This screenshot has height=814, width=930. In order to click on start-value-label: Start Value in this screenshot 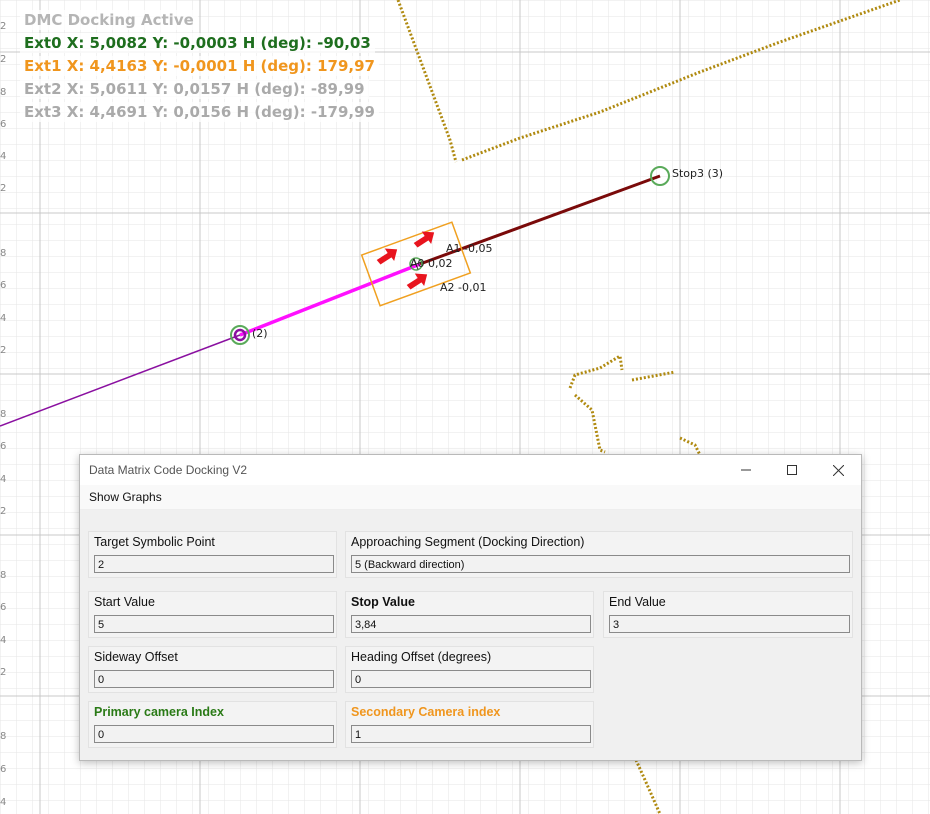, I will do `click(124, 602)`.